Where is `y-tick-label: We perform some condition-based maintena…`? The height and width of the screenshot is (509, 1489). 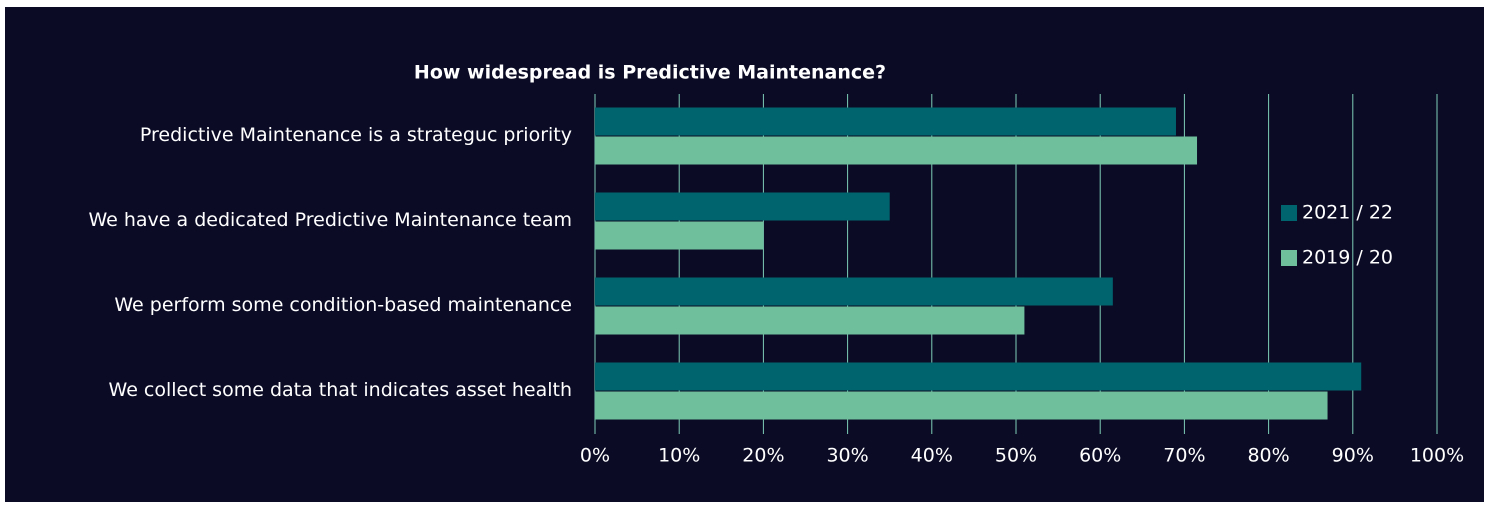
y-tick-label: We perform some condition-based maintena… is located at coordinates (343, 305).